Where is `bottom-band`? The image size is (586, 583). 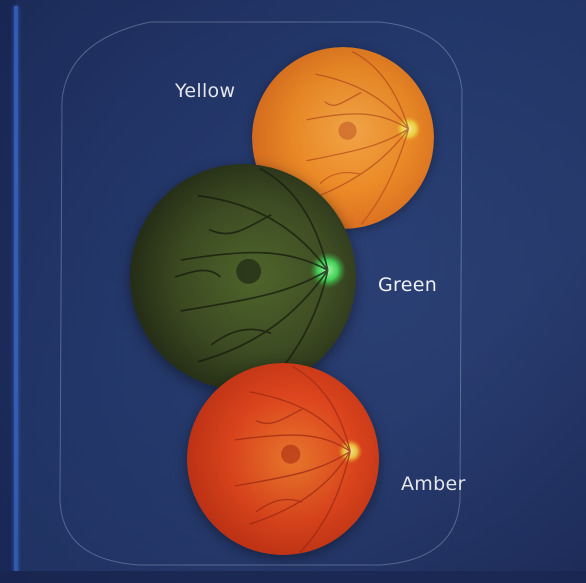 bottom-band is located at coordinates (293, 577).